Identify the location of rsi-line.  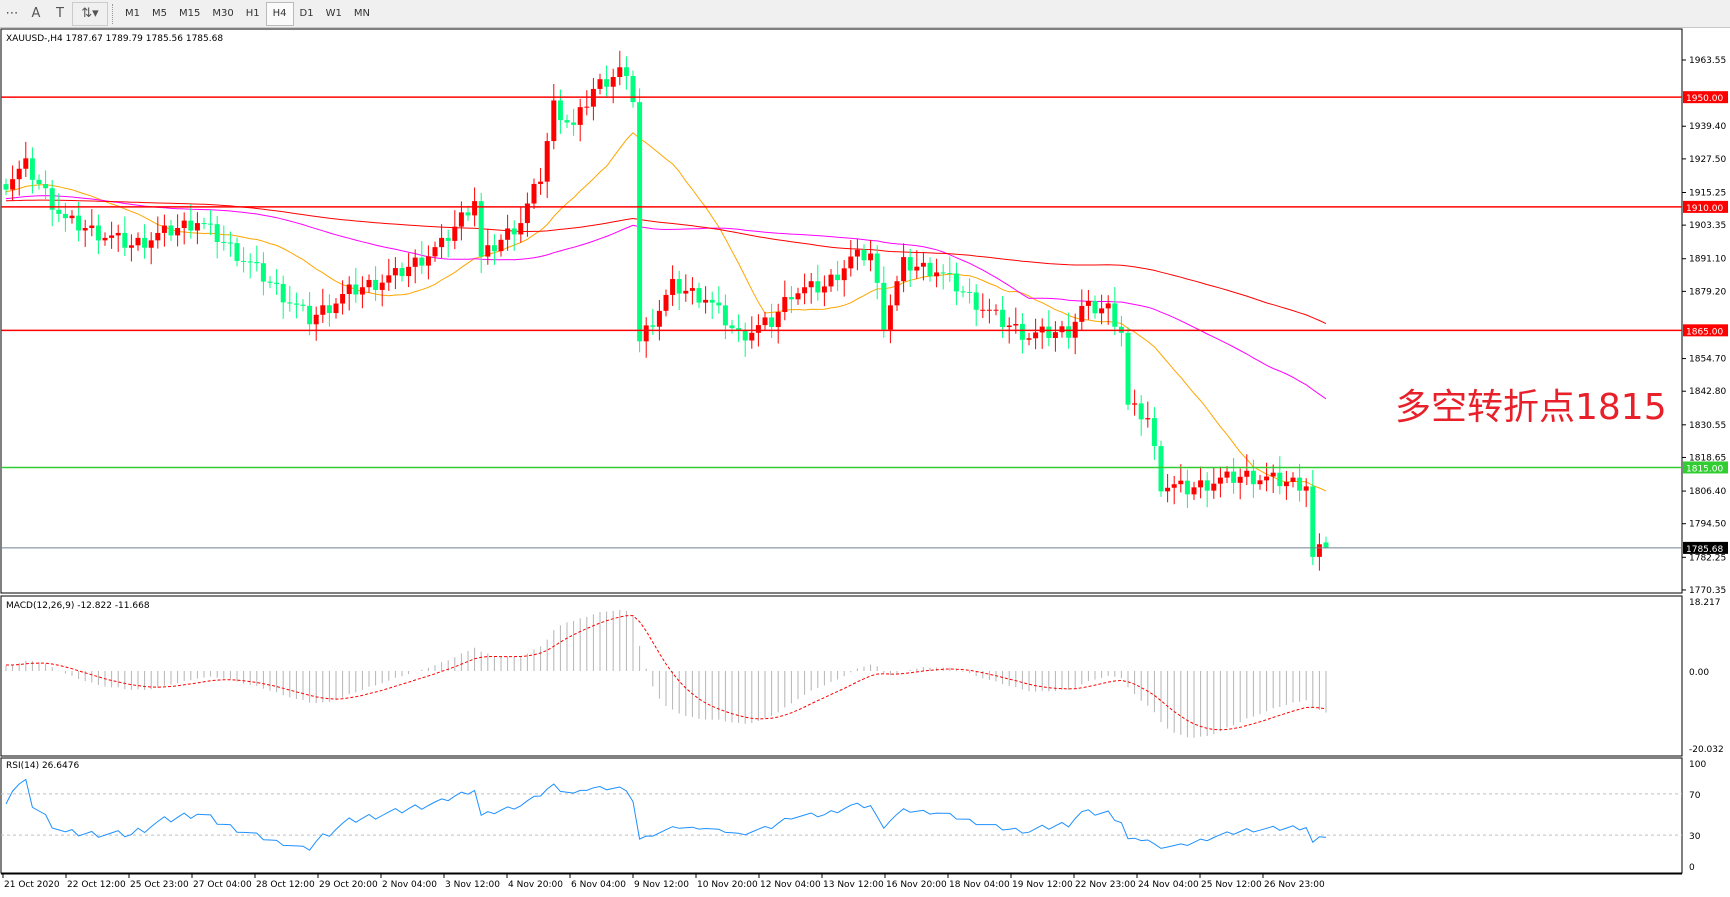
(666, 814).